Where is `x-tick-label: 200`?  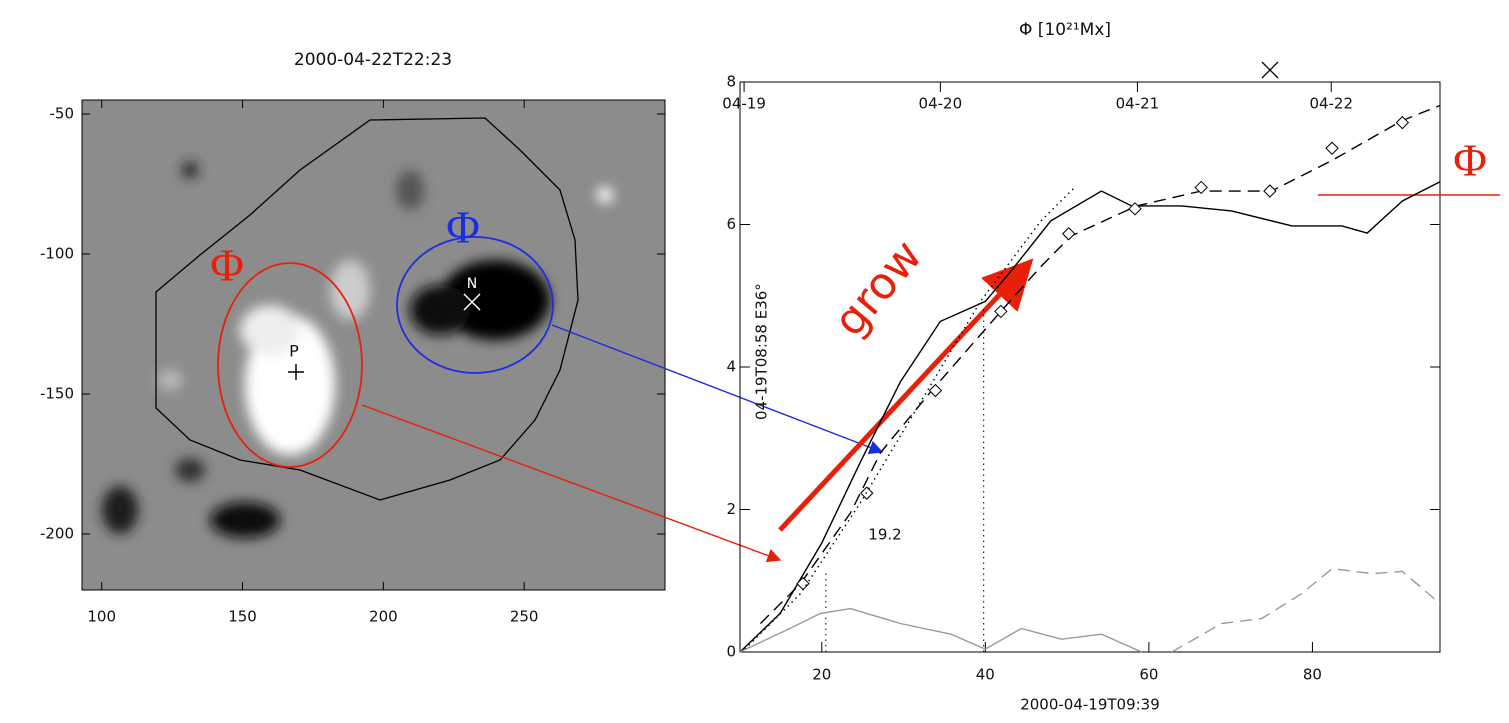 x-tick-label: 200 is located at coordinates (383, 617).